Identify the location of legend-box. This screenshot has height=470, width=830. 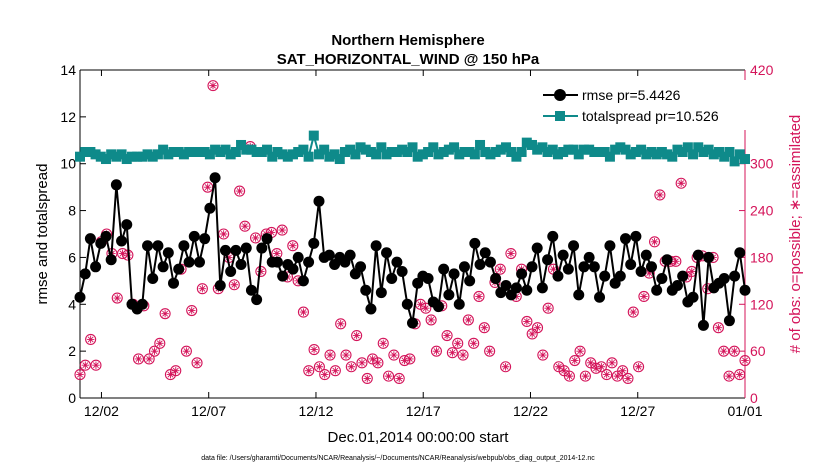
(656, 105).